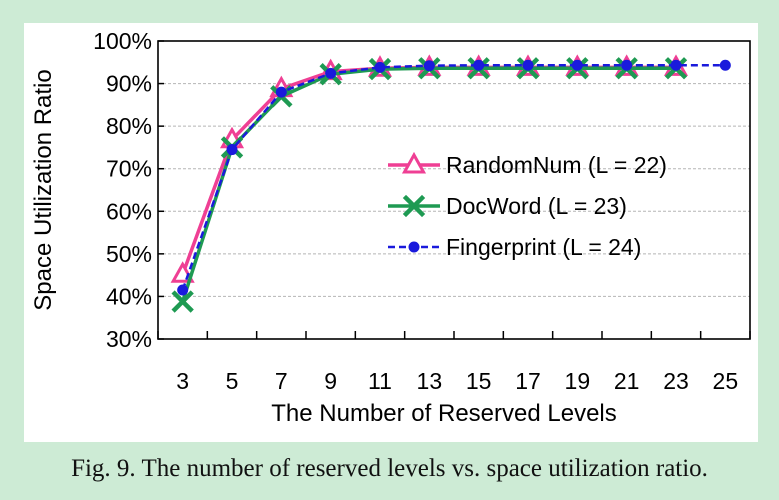 Image resolution: width=779 pixels, height=500 pixels. I want to click on legend-label: Fingerprint (L = 24), so click(543, 247).